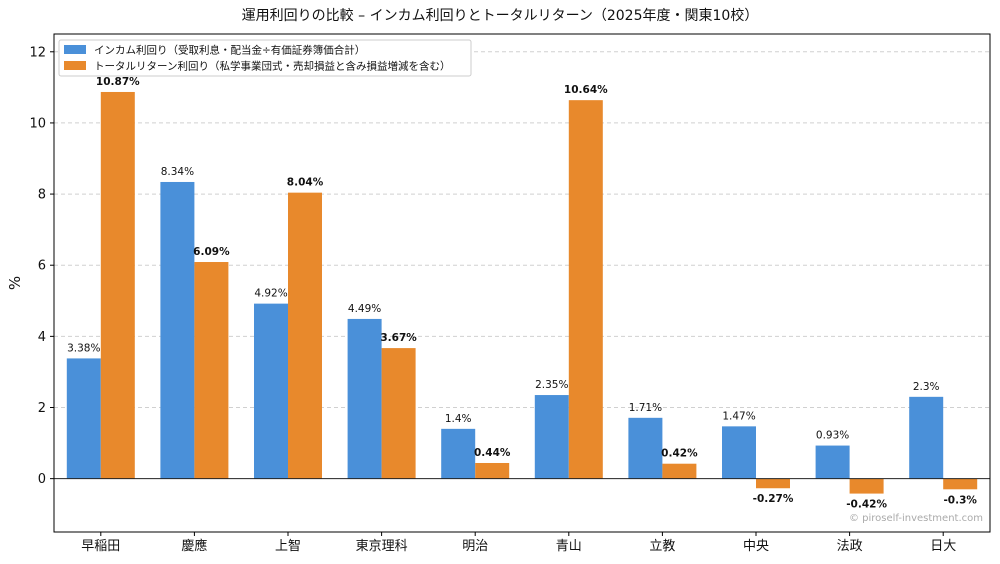 This screenshot has width=1000, height=564. I want to click on data-label: 4.49%, so click(364, 309).